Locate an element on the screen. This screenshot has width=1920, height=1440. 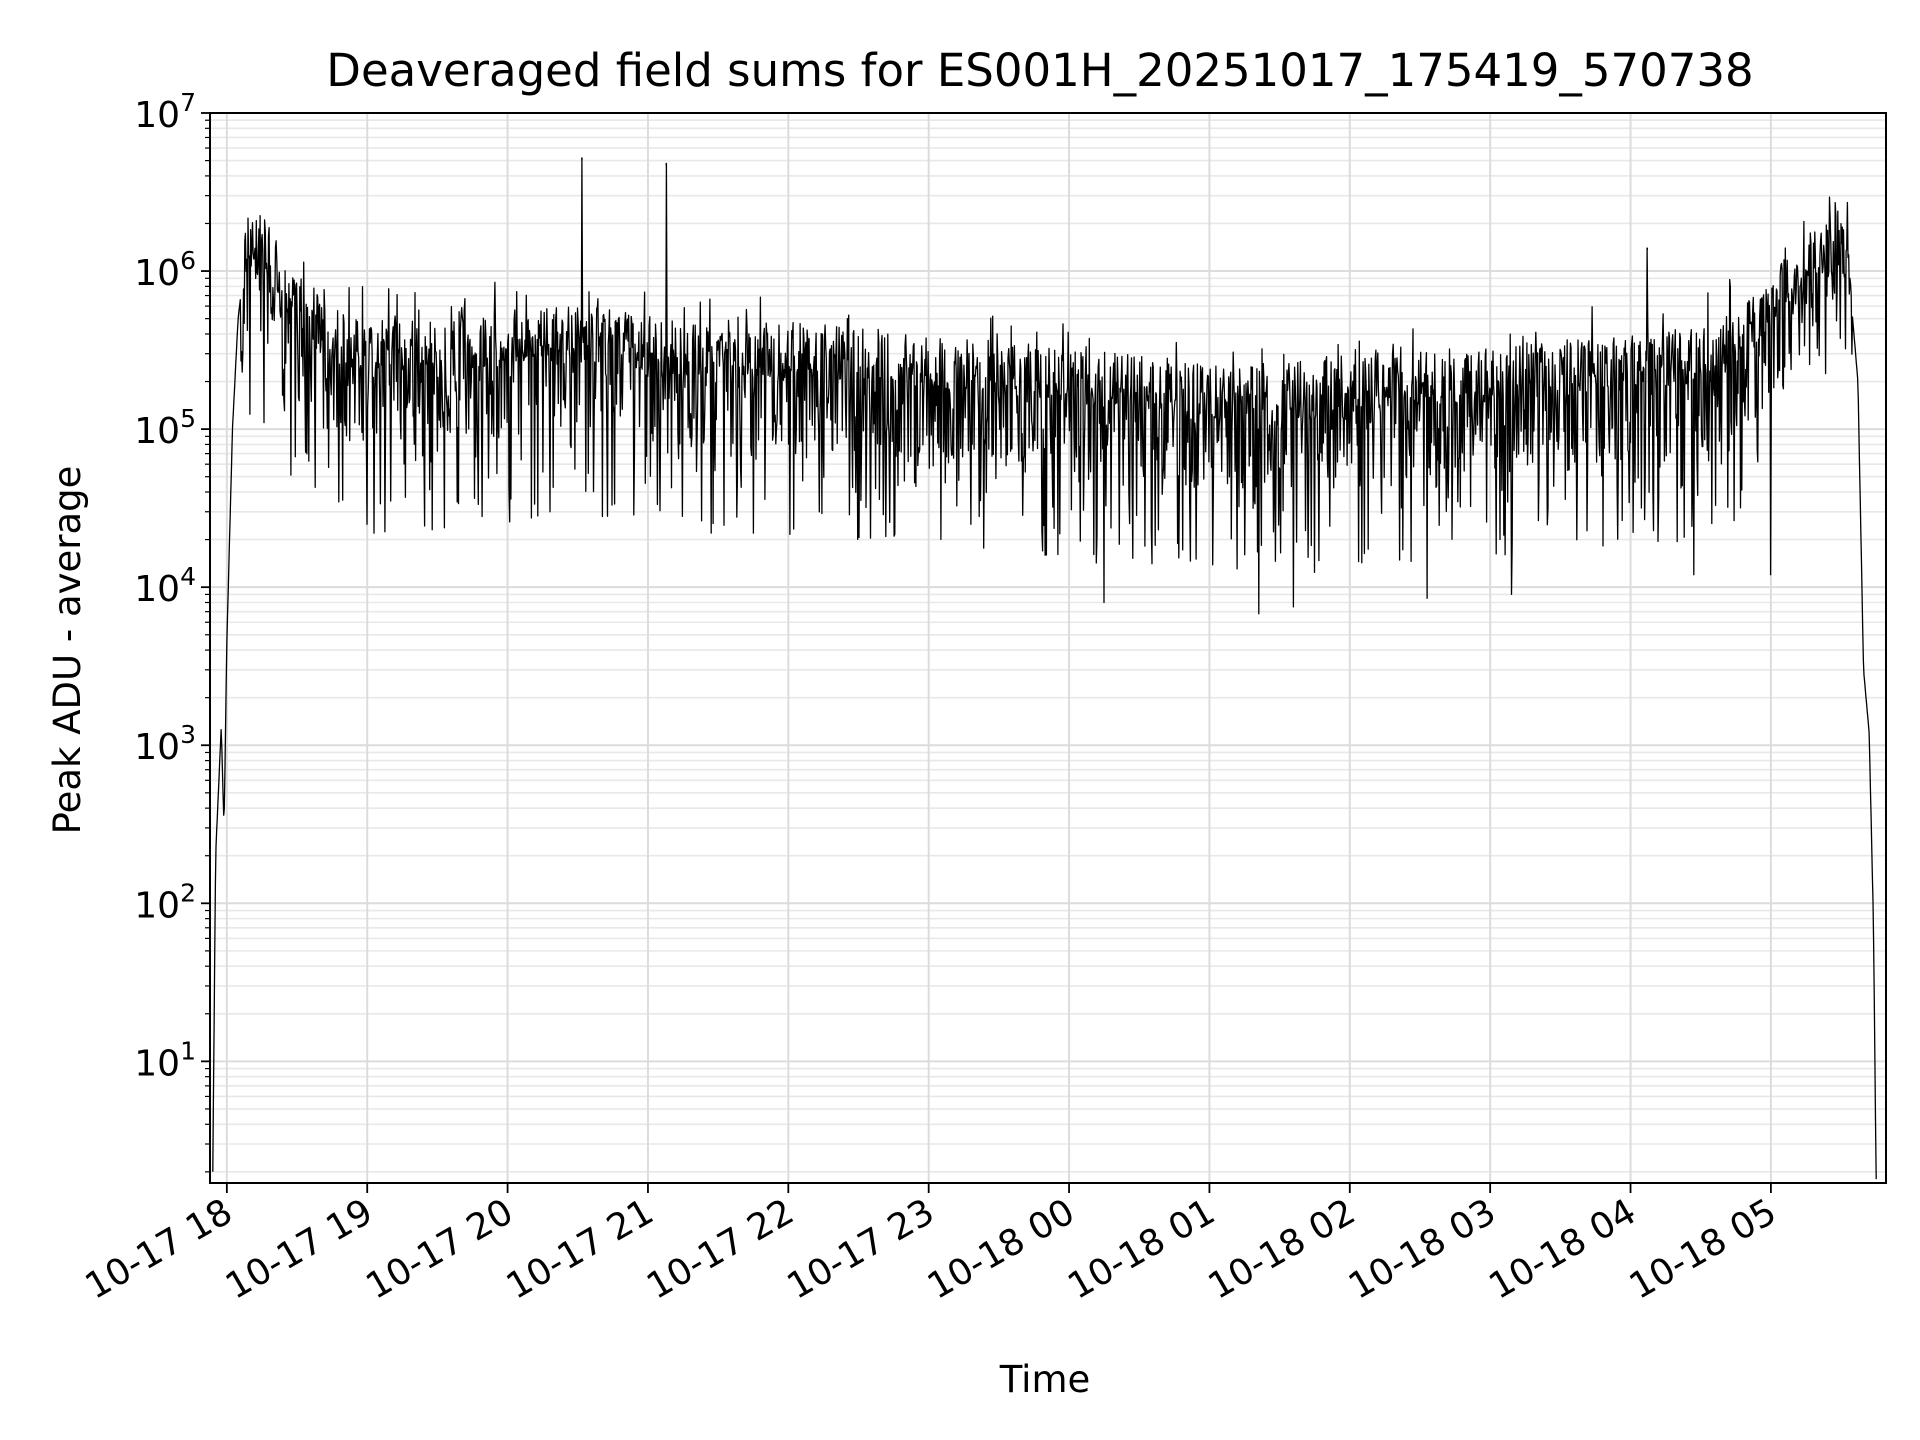
y-tick-exponent: 3 is located at coordinates (188, 734).